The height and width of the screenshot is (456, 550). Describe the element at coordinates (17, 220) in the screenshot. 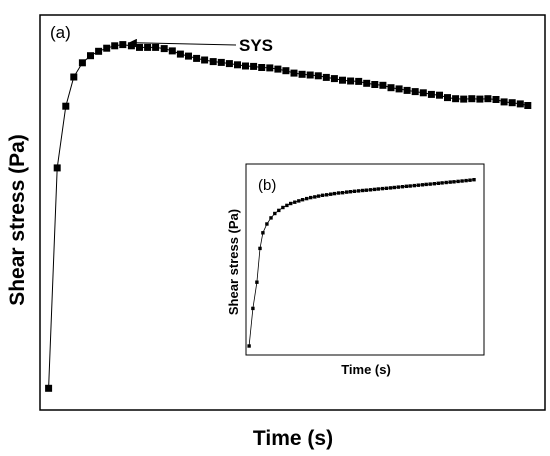

I see `main-y-axis-title: Shear stress (Pa)` at that location.